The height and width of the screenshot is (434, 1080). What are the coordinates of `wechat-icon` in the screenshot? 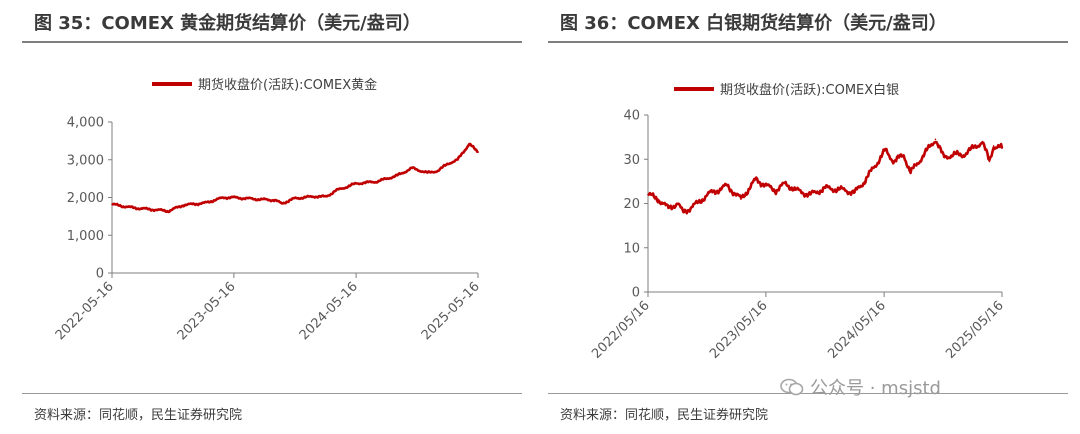 It's located at (792, 387).